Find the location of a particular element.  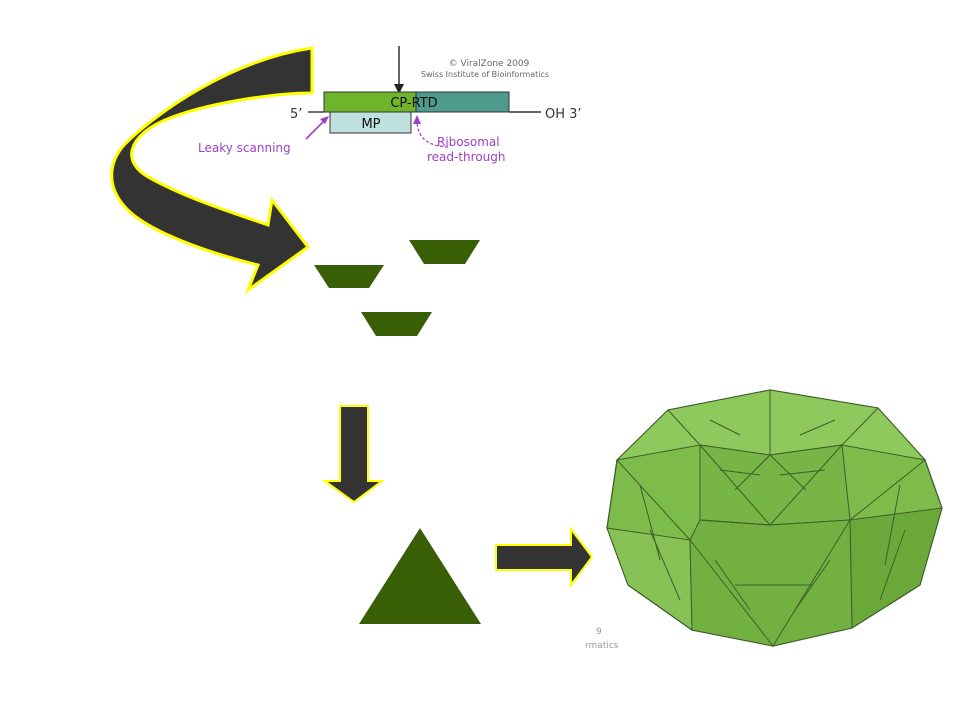

mp-label: MP is located at coordinates (370, 124).